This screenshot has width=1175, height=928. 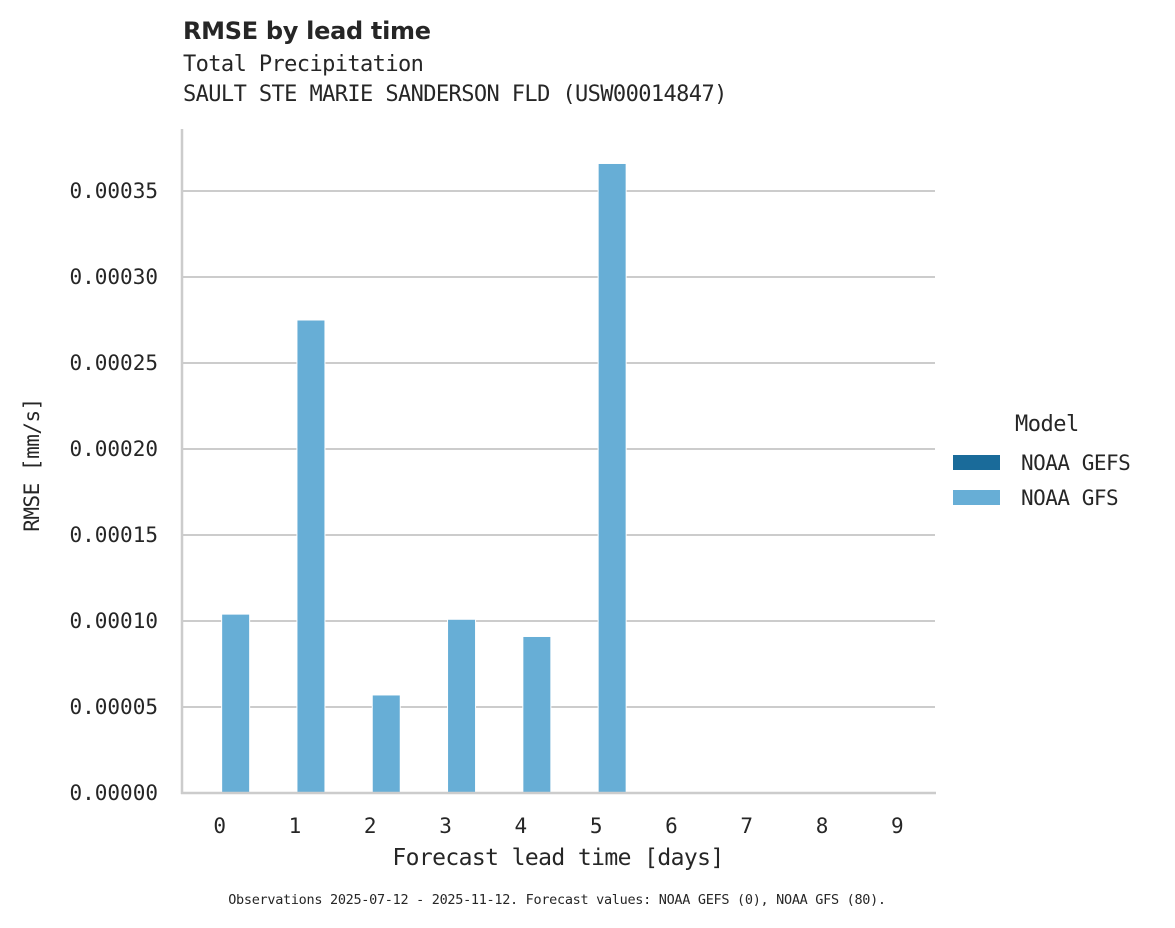 What do you see at coordinates (113, 449) in the screenshot?
I see `y-tick-label: 0.00020` at bounding box center [113, 449].